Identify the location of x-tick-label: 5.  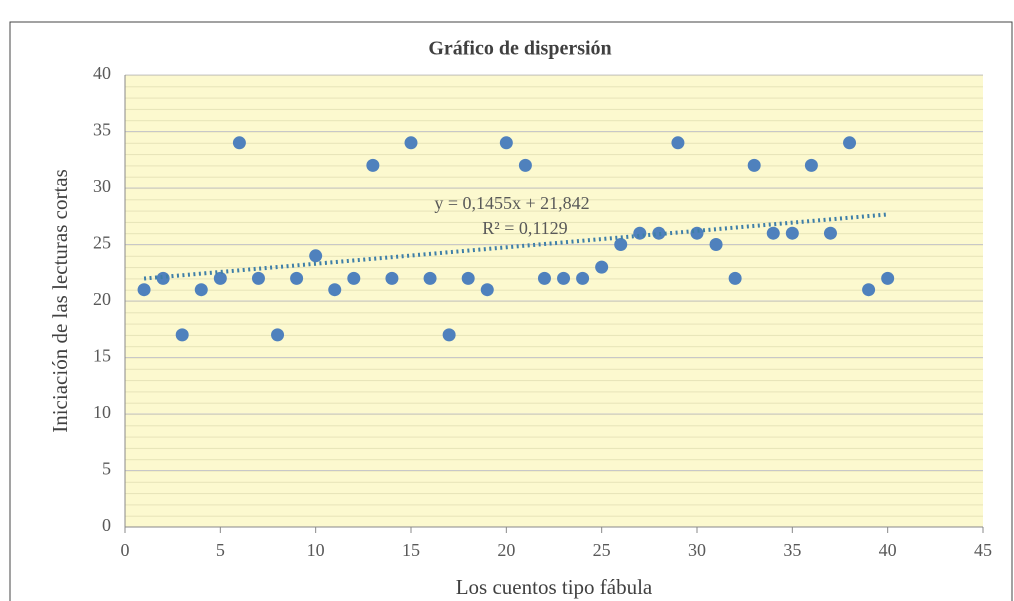
(220, 550).